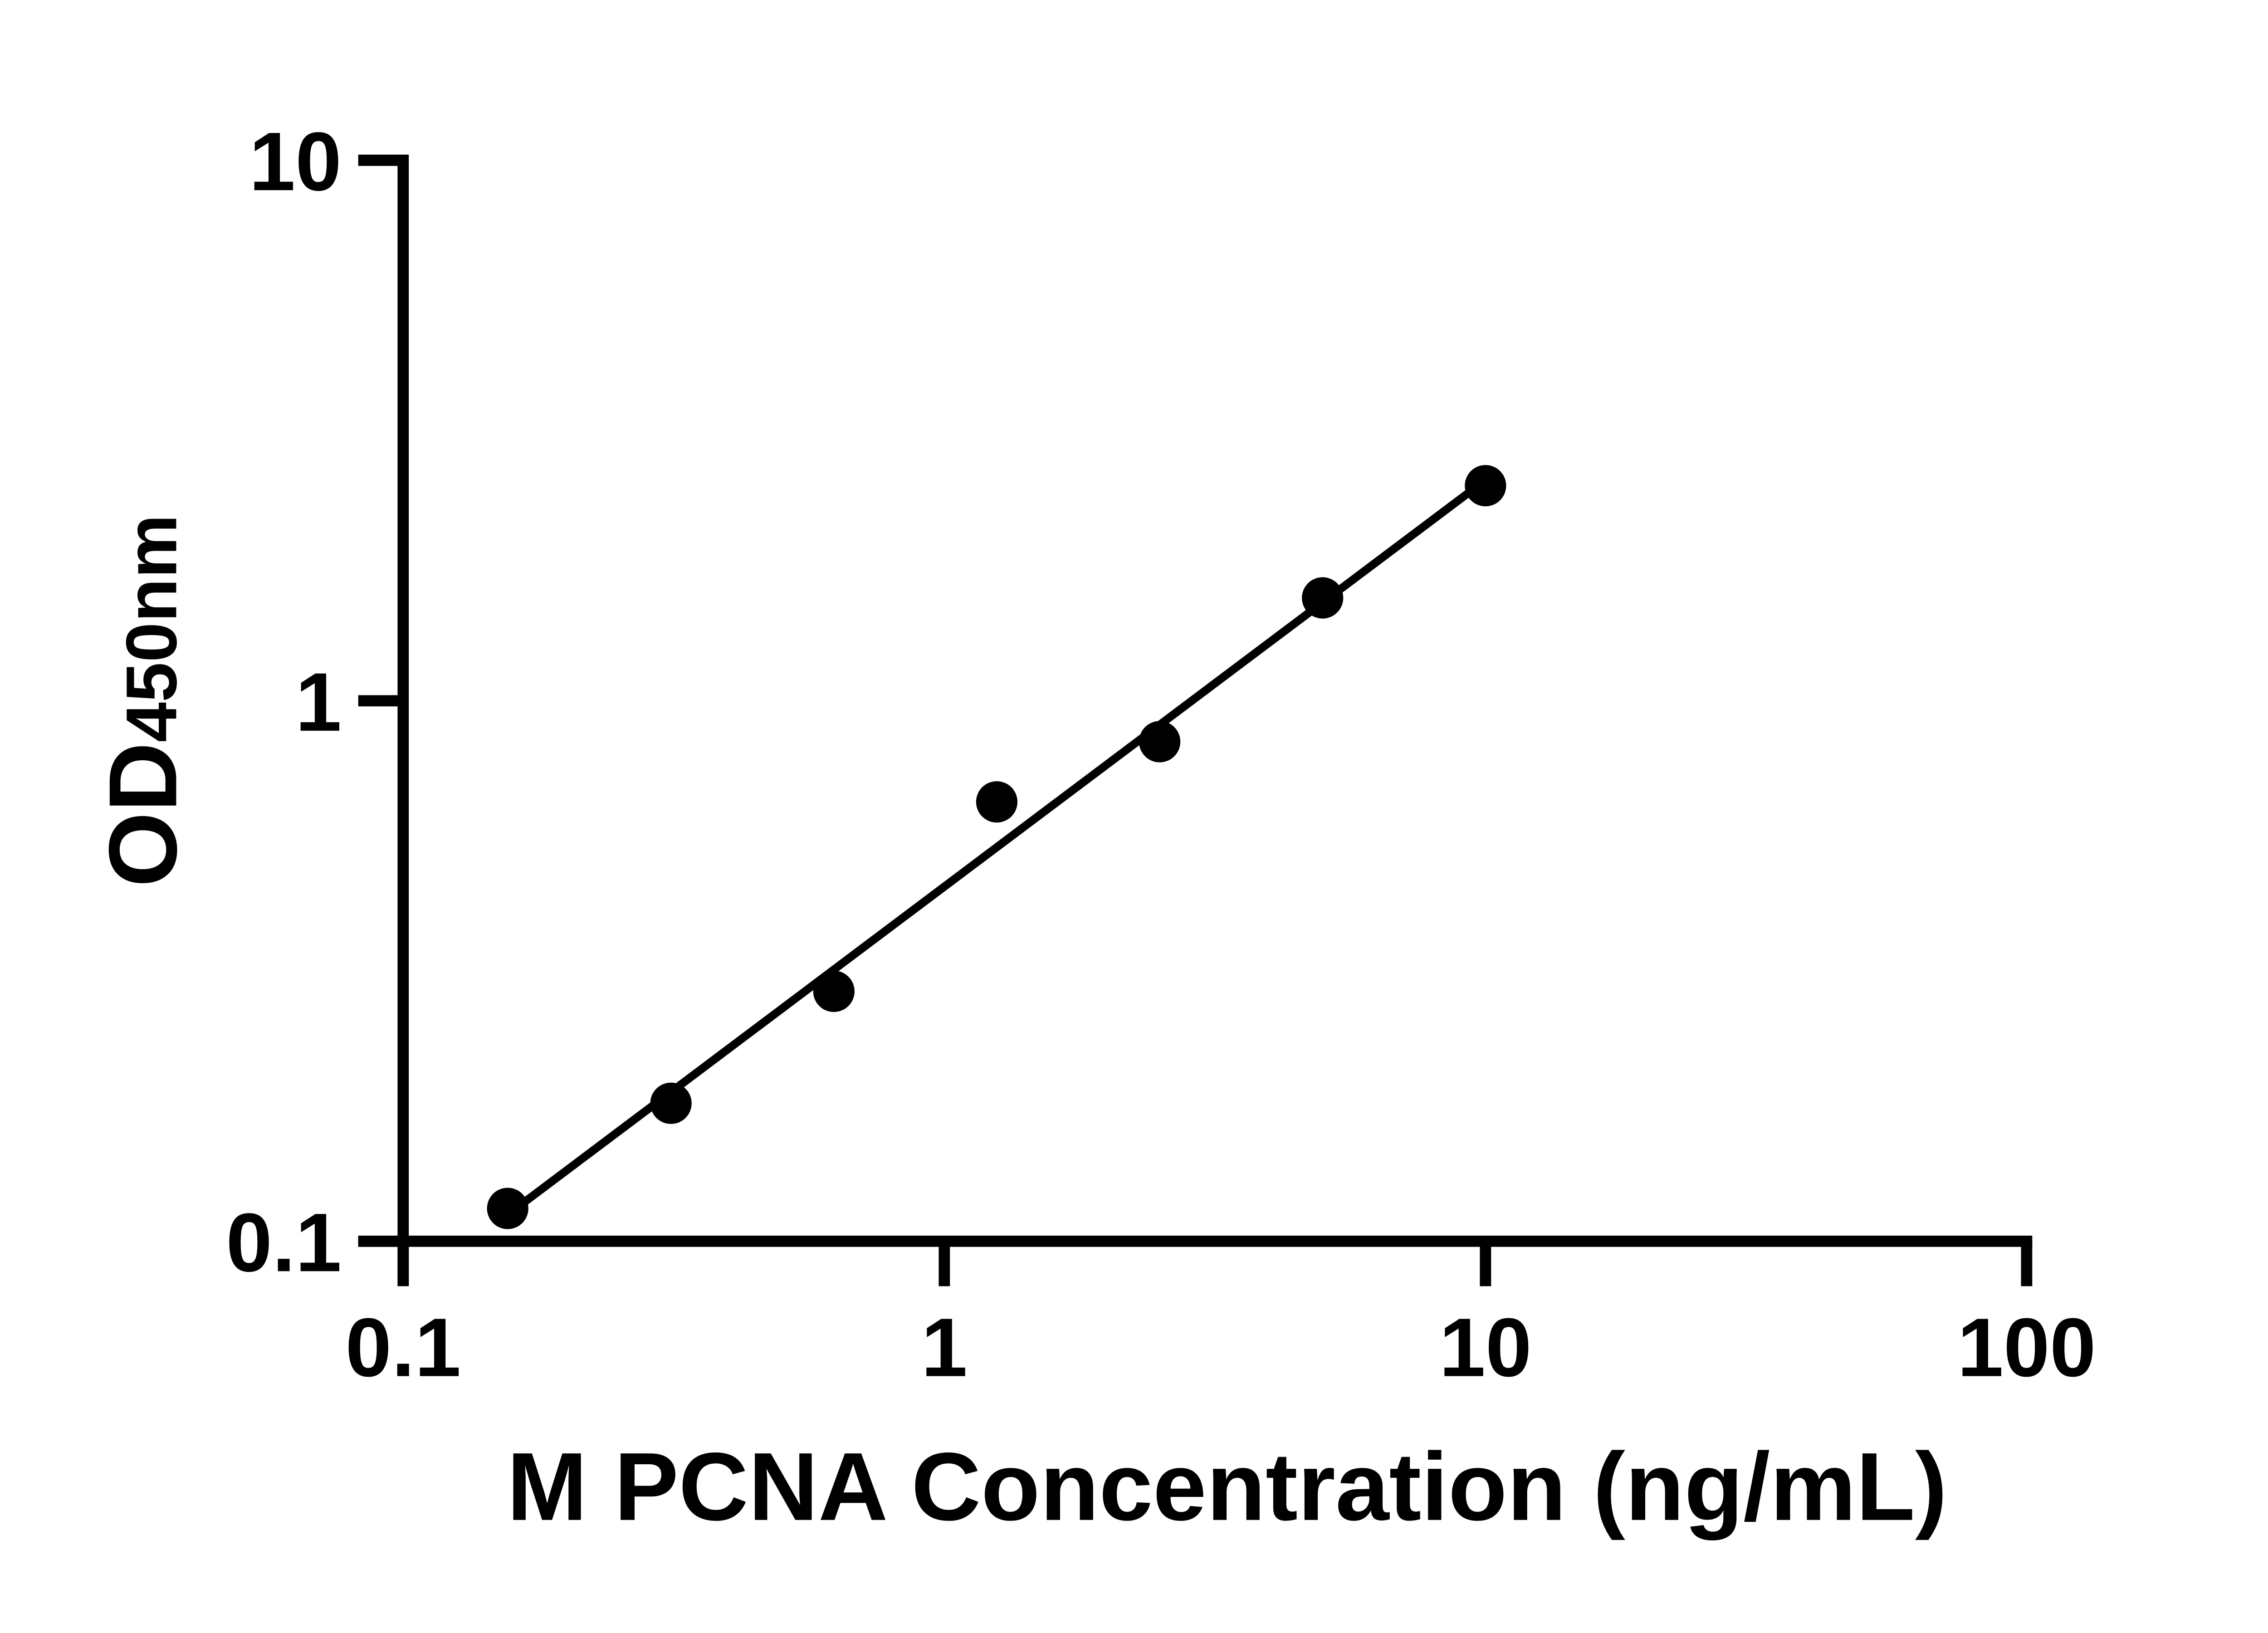 Image resolution: width=2268 pixels, height=1633 pixels. I want to click on y-tick-label: 10, so click(296, 161).